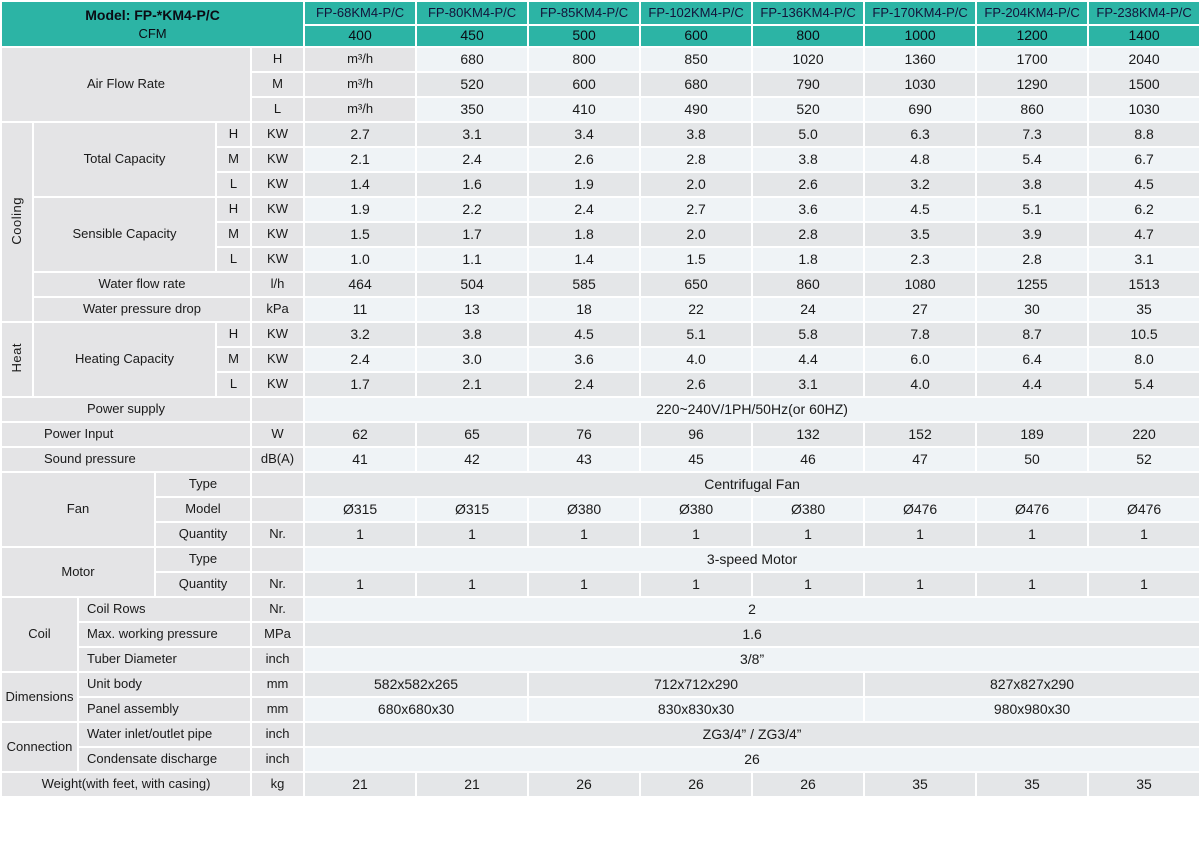 The image size is (1200, 844). I want to click on value-cell: 189, so click(1032, 434).